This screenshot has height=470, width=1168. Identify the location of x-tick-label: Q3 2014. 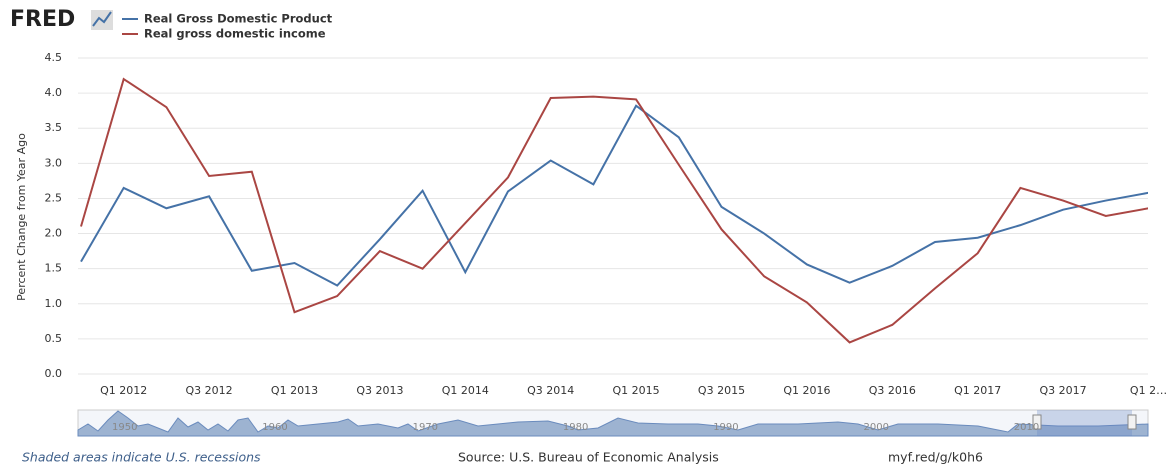
(550, 390).